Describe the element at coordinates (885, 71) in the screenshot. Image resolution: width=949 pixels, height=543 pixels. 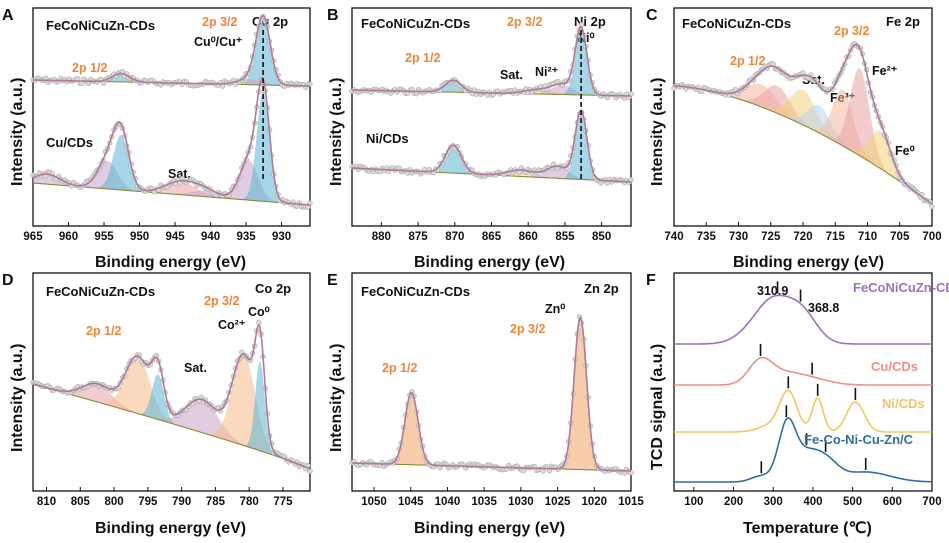
I see `panel-c-label-fe2: Fe²⁺` at that location.